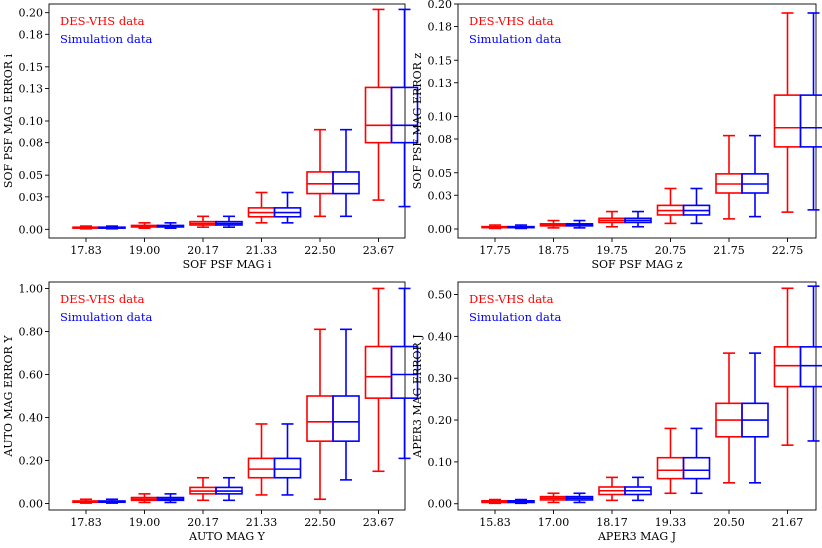 This screenshot has width=822, height=548. I want to click on x-tick-label: 22.75, so click(788, 250).